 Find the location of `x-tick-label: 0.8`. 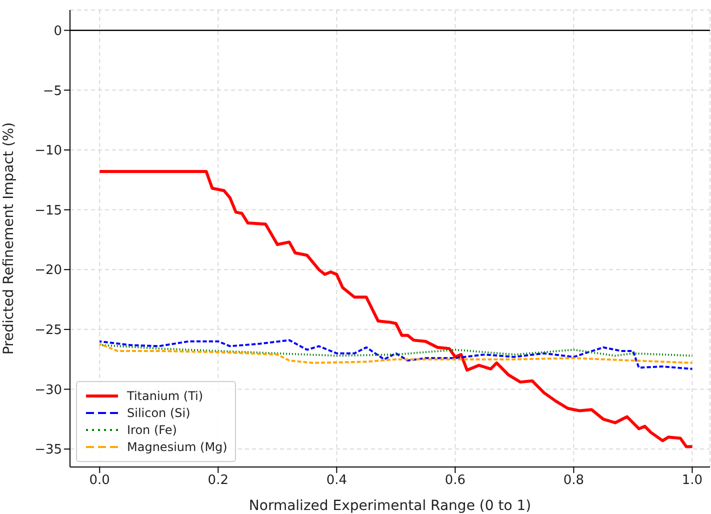

x-tick-label: 0.8 is located at coordinates (573, 480).